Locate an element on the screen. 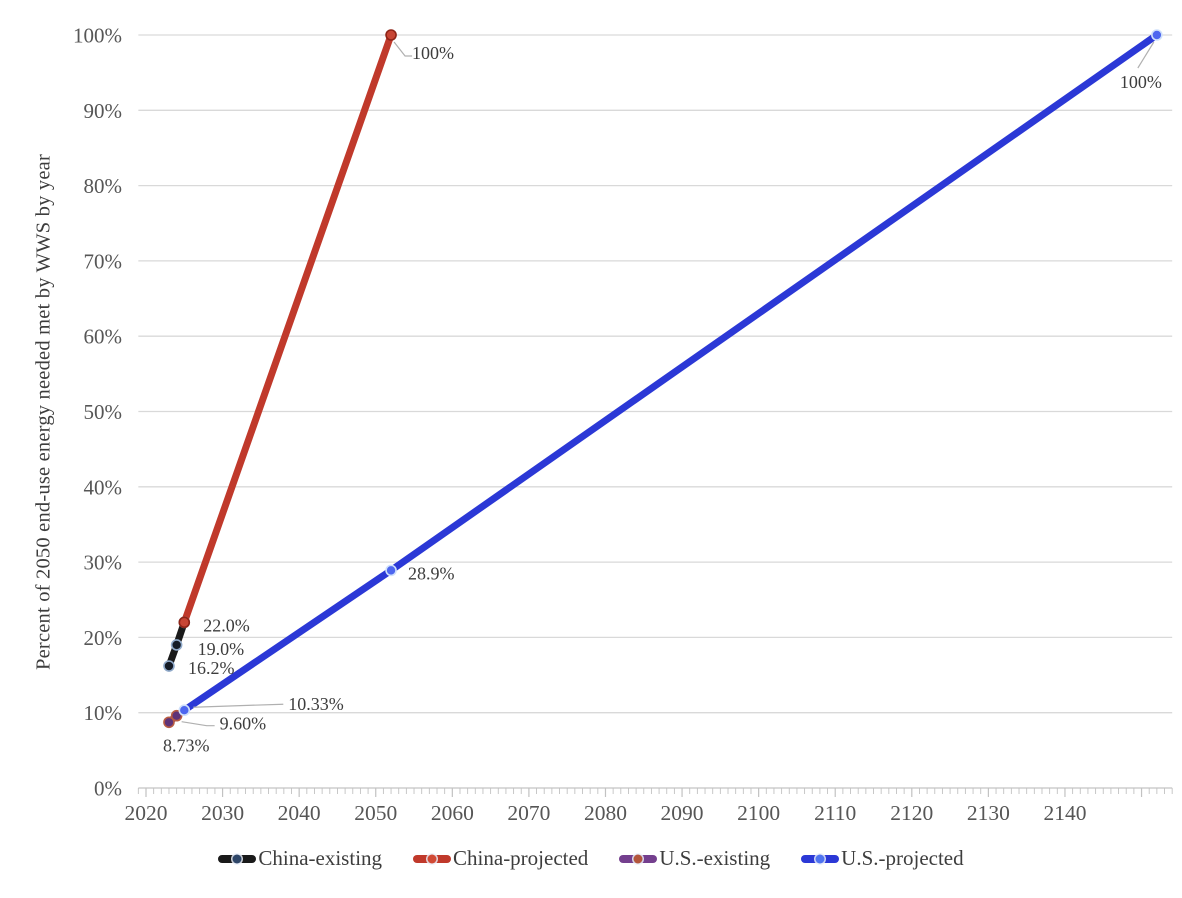  x-tick-label: 2120 is located at coordinates (911, 813).